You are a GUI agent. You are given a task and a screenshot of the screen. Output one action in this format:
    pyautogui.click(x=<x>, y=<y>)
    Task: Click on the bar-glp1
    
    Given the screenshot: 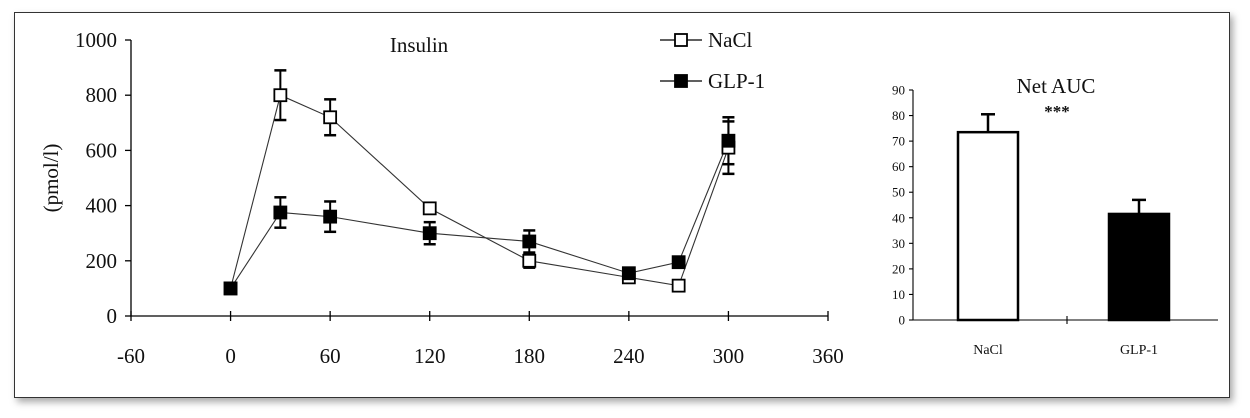 What is the action you would take?
    pyautogui.click(x=1139, y=267)
    